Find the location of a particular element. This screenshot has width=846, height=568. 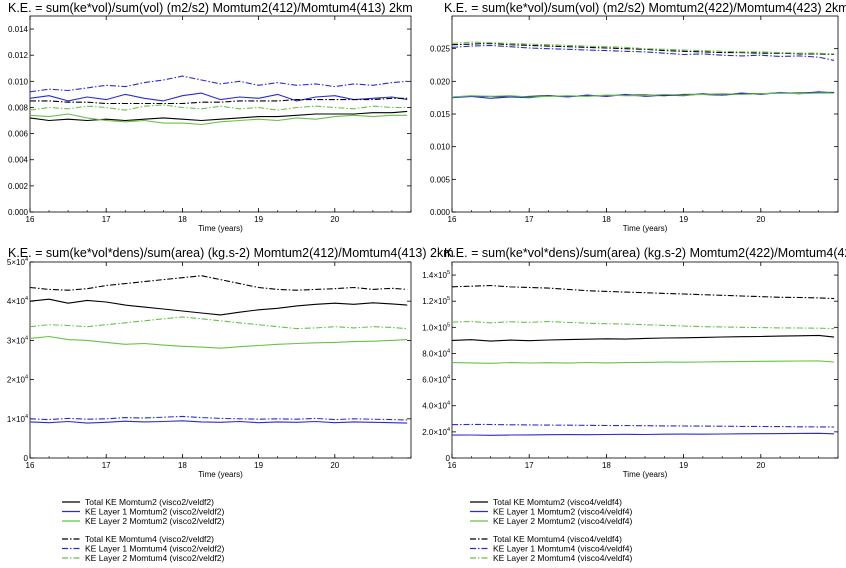

y-tick-mantissa: 4.0×10 is located at coordinates (434, 406).